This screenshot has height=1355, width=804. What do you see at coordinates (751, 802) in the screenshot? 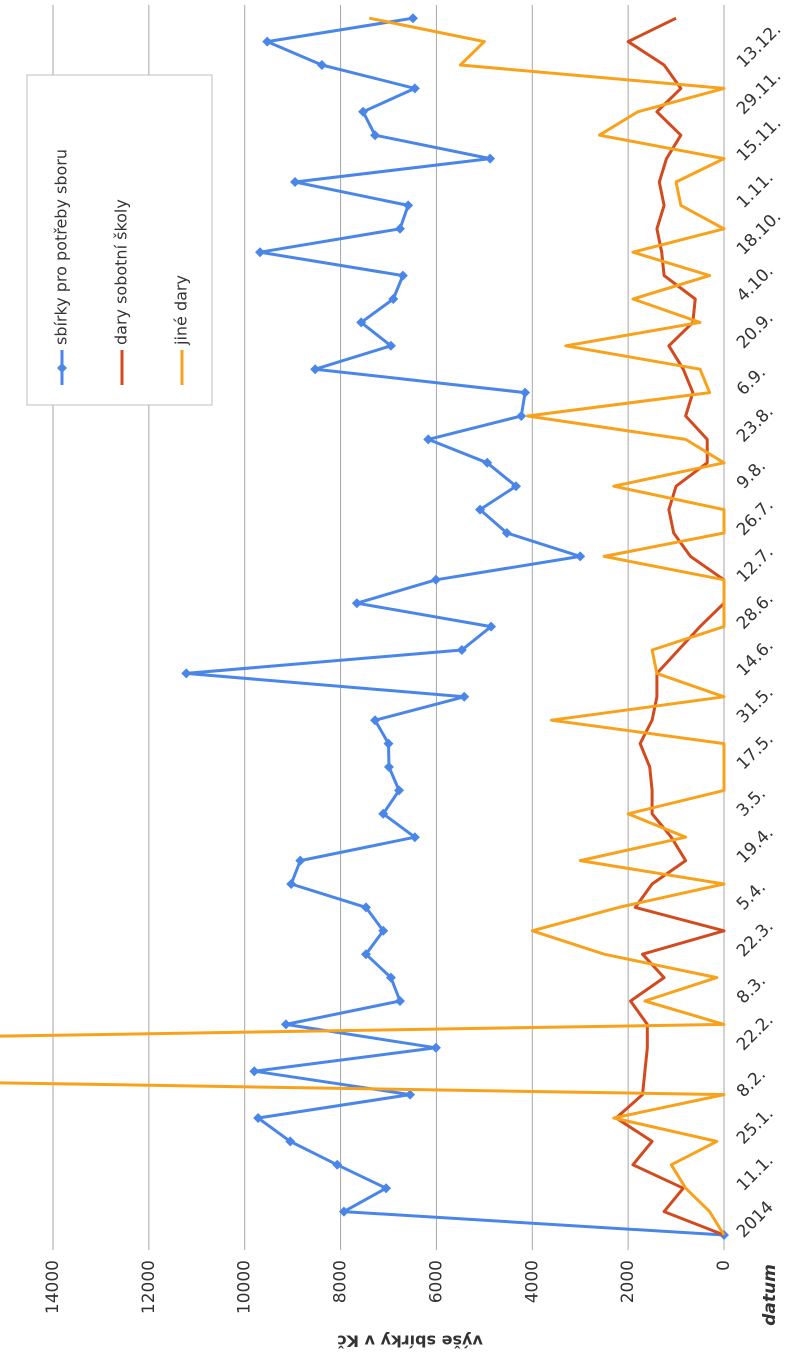
I see `x-tick-label: 3.5.` at bounding box center [751, 802].